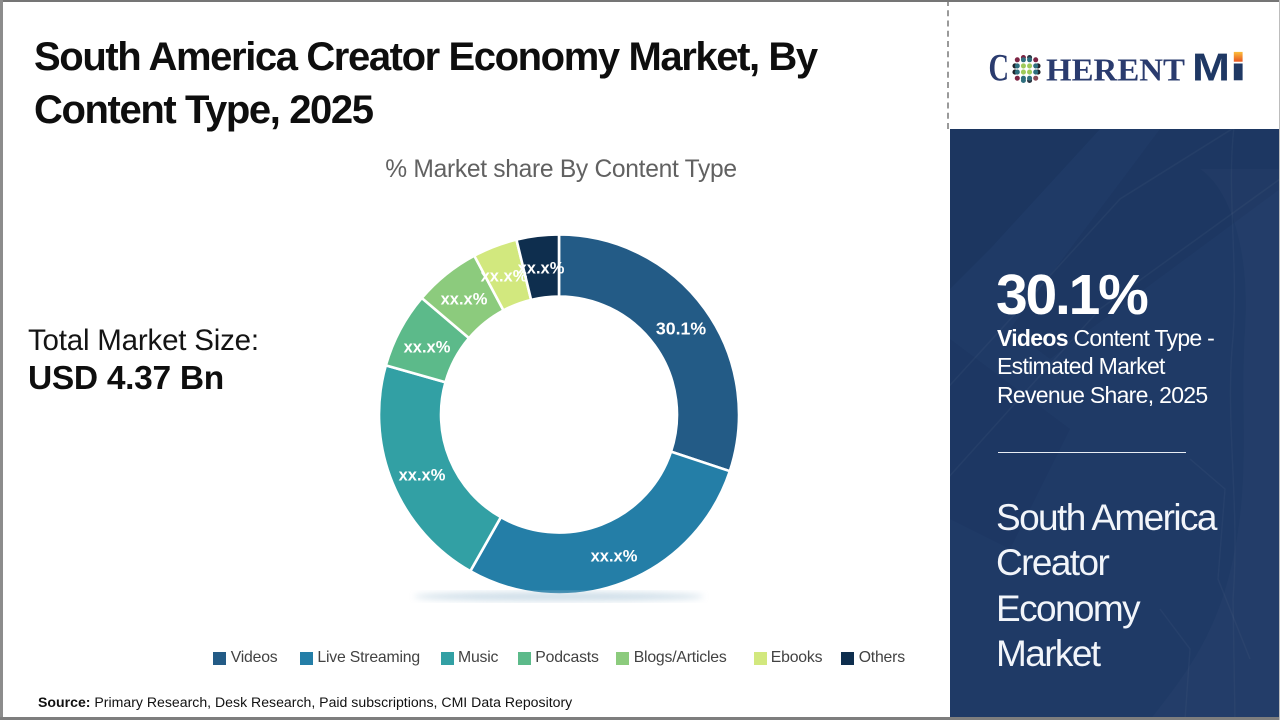 The height and width of the screenshot is (720, 1280). I want to click on svg-text: C, so click(999, 67).